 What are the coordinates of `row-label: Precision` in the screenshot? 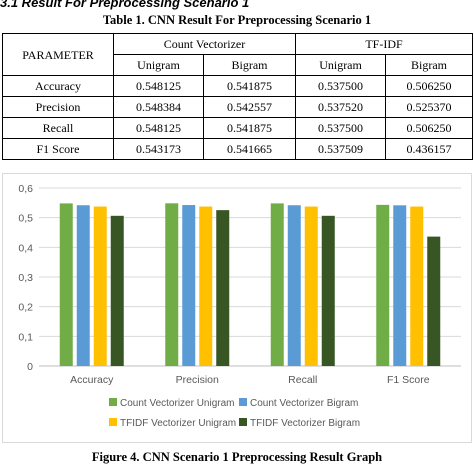 It's located at (58, 107).